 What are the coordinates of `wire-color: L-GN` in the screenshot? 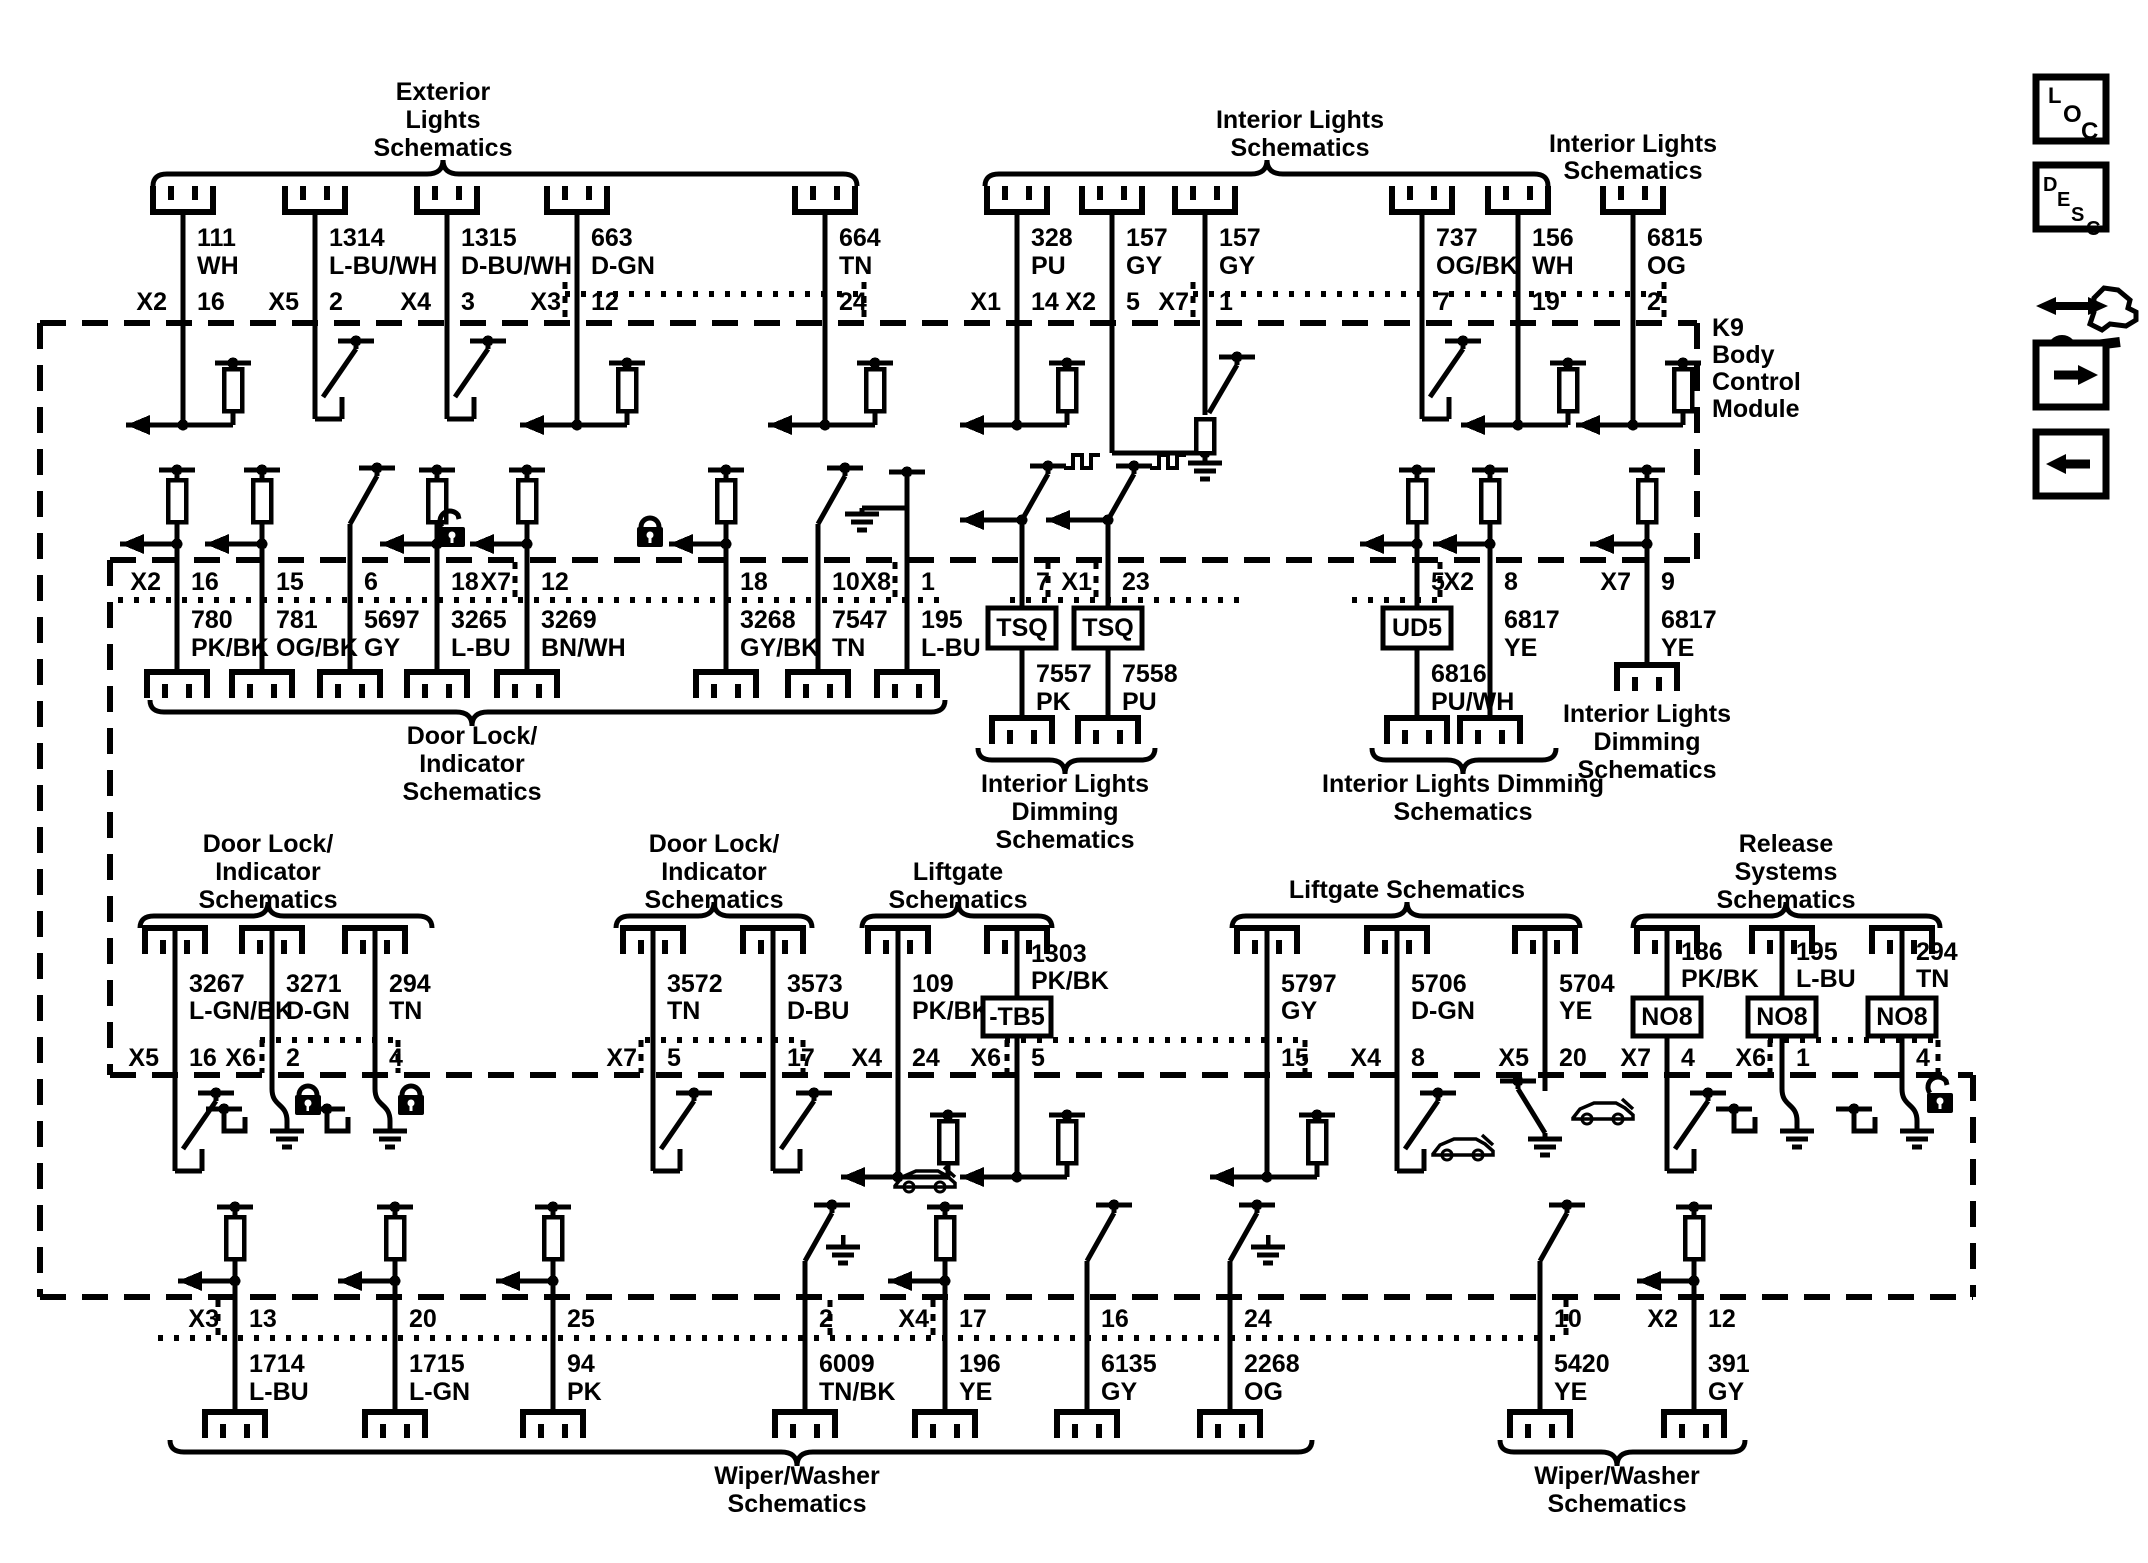 It's located at (439, 1392).